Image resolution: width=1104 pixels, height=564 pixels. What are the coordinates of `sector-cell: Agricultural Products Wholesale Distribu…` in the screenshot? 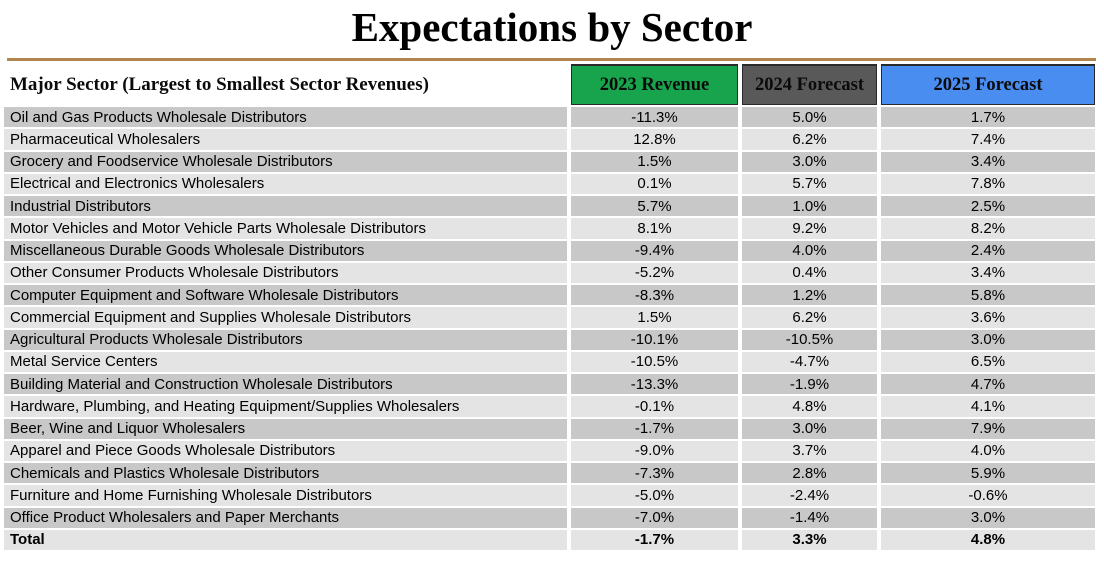 It's located at (285, 339).